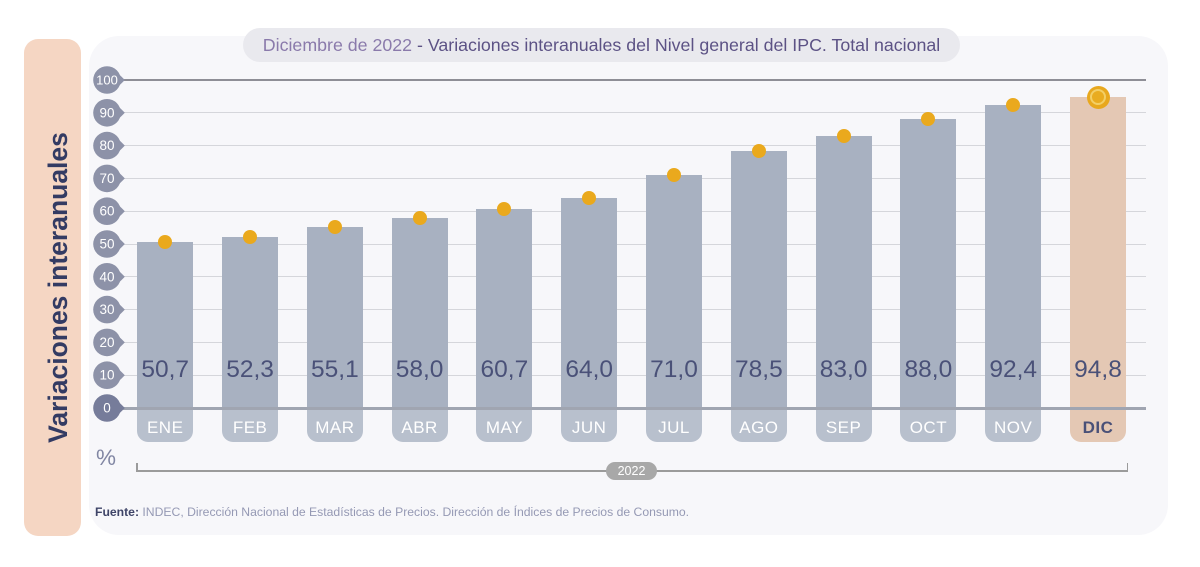  What do you see at coordinates (106, 145) in the screenshot?
I see `svg-text: 80` at bounding box center [106, 145].